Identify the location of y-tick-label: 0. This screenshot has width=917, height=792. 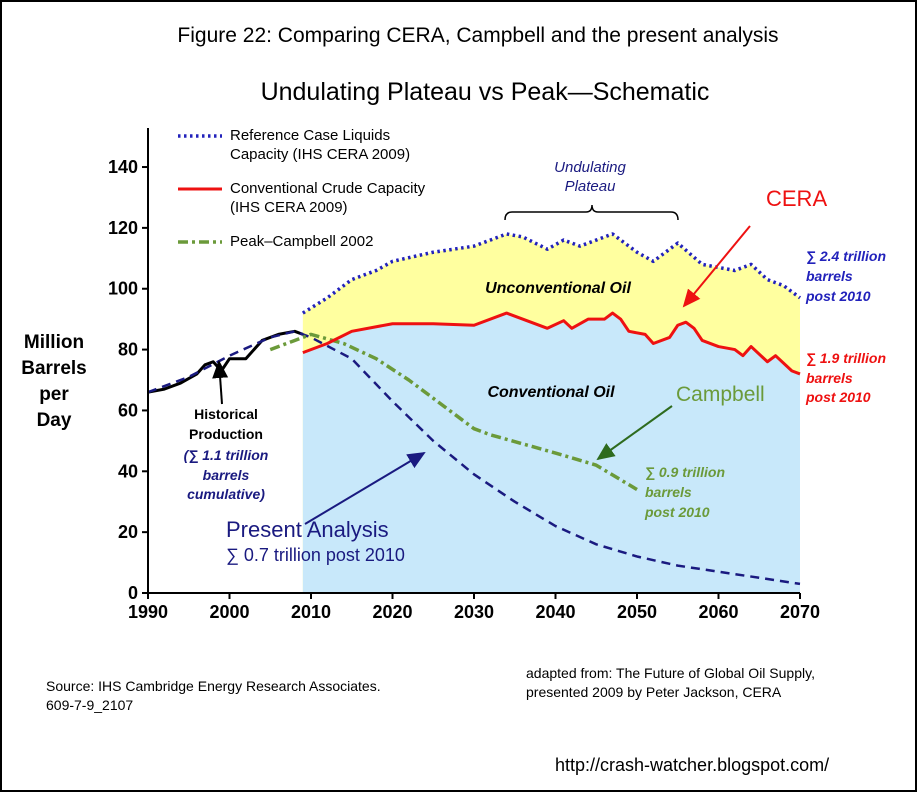
(133, 593).